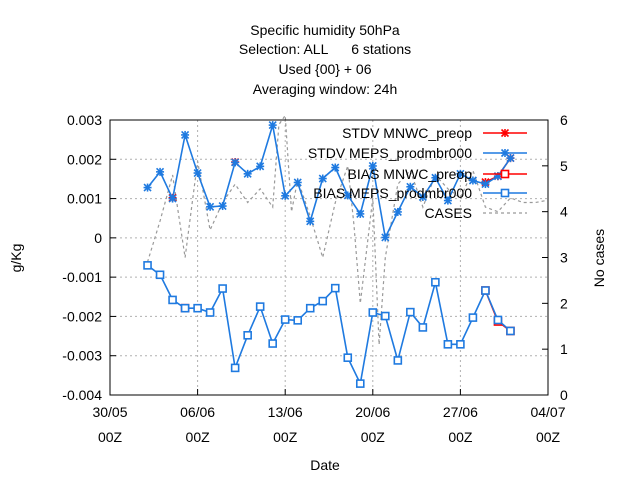 Image resolution: width=640 pixels, height=480 pixels. What do you see at coordinates (410, 174) in the screenshot?
I see `legend-label: BIAS MNWC_preop` at bounding box center [410, 174].